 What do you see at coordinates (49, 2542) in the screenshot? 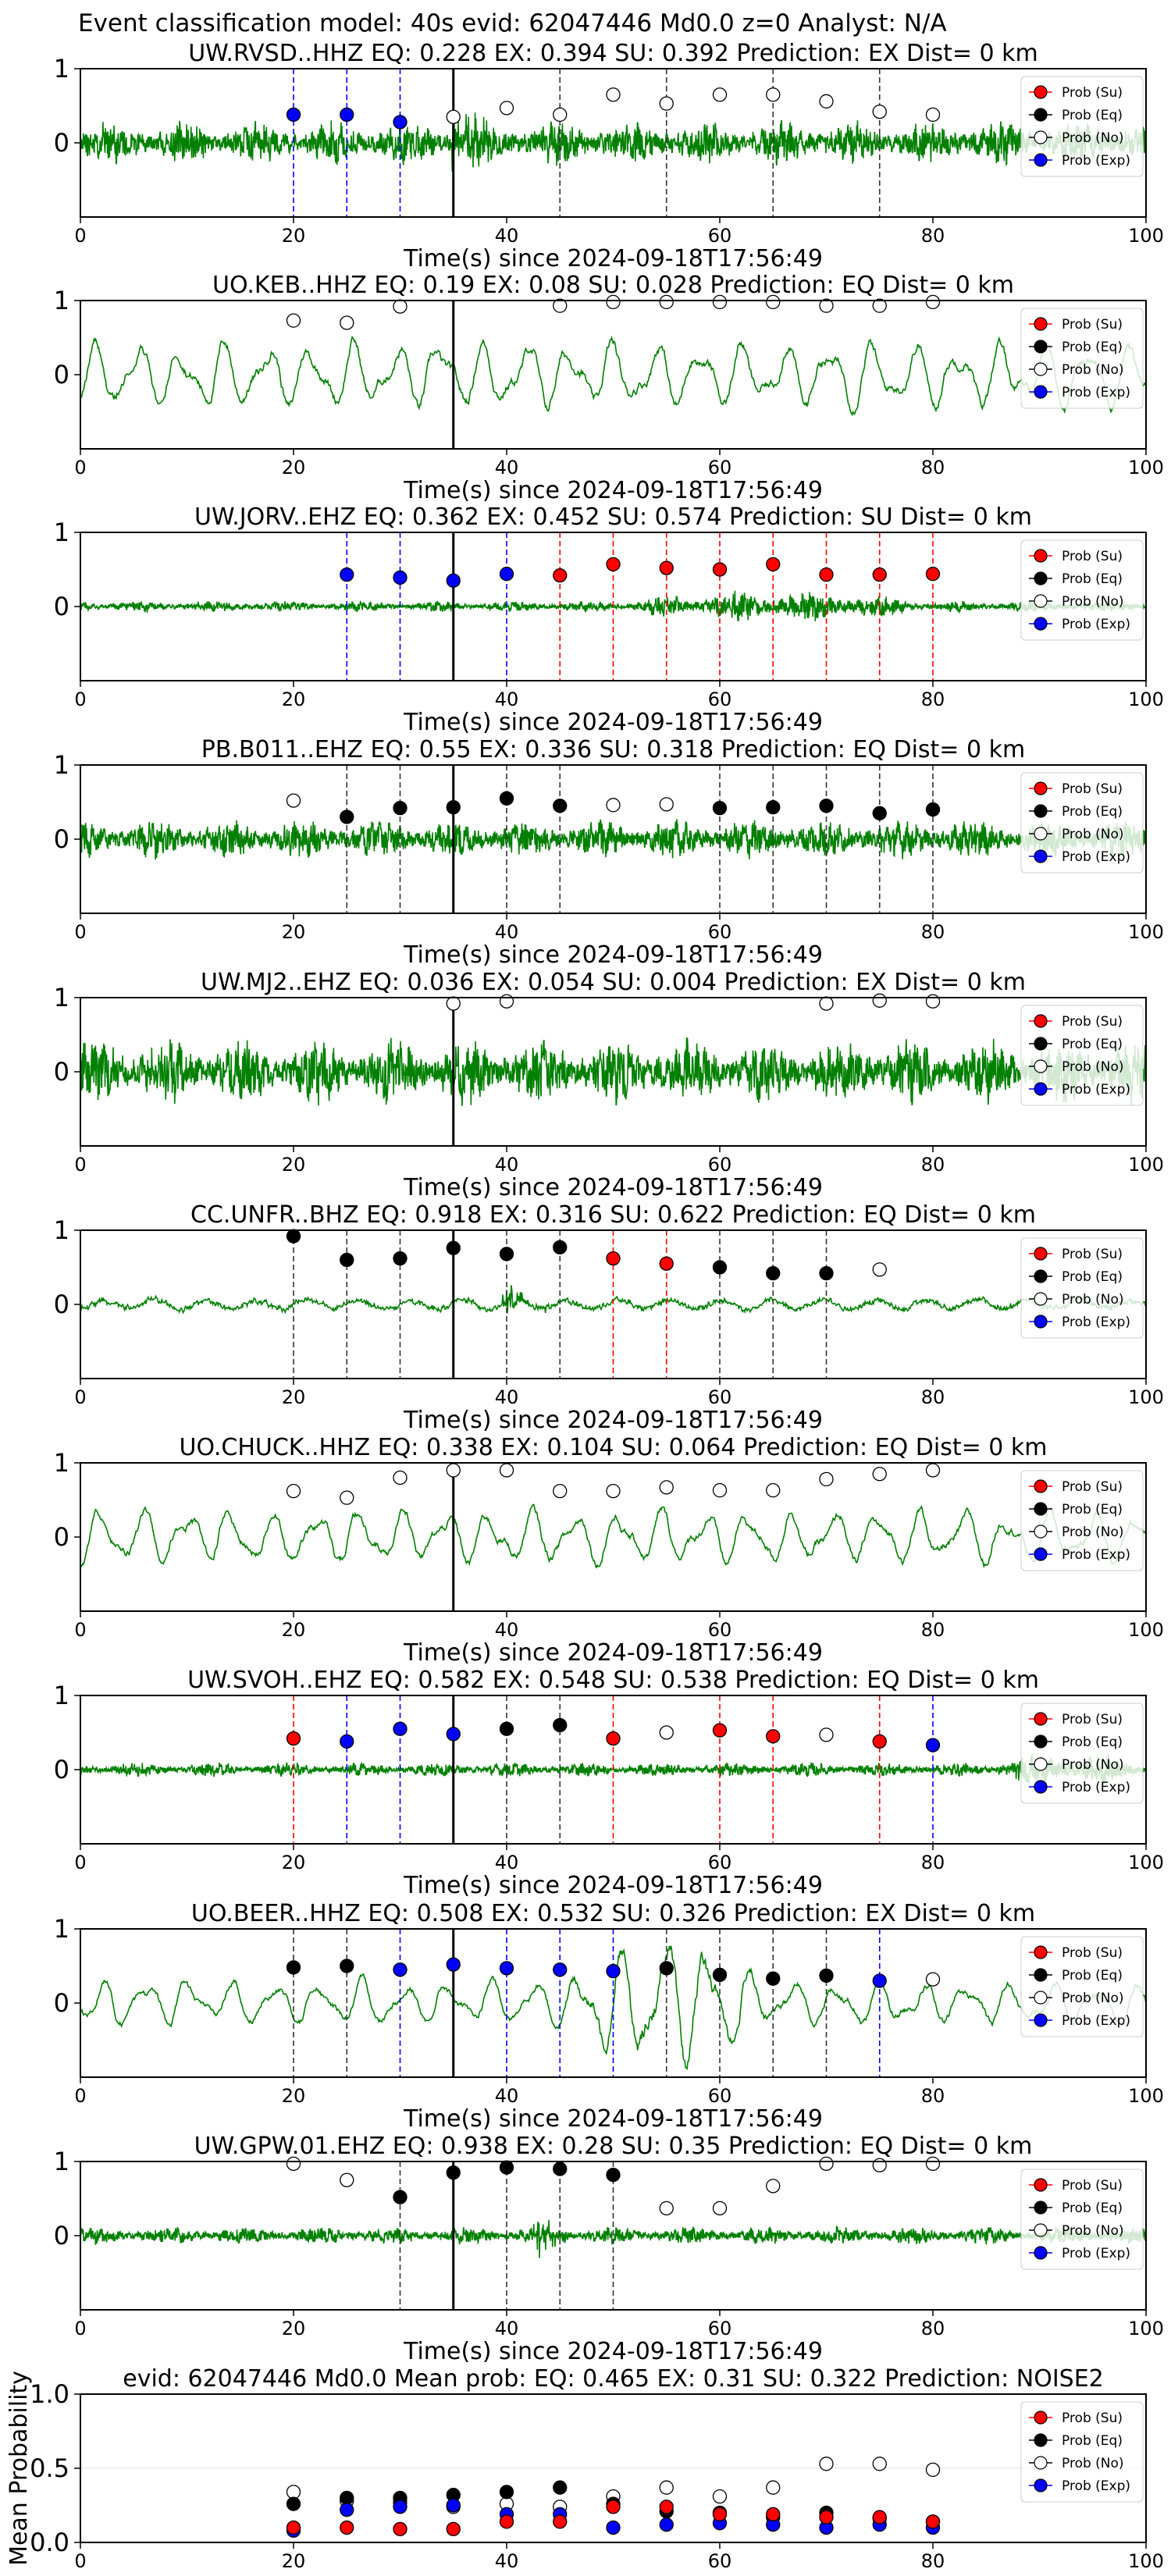
I see `y-tick-label: 0.0` at bounding box center [49, 2542].